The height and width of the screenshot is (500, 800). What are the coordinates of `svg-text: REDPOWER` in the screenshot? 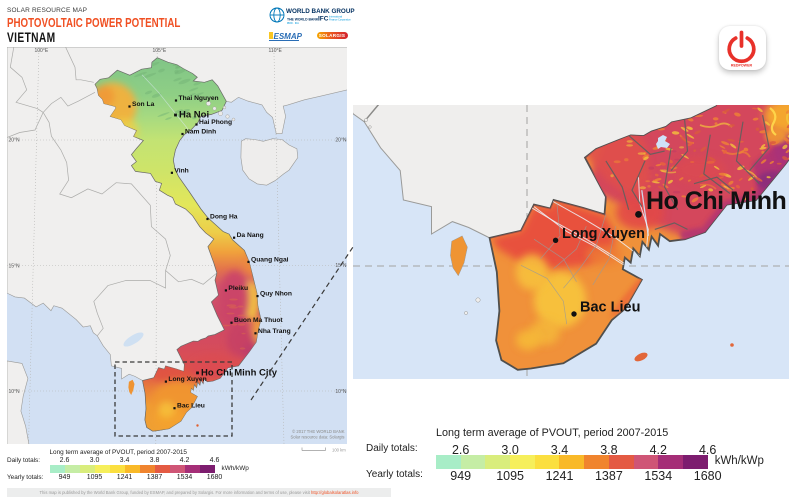 It's located at (742, 66).